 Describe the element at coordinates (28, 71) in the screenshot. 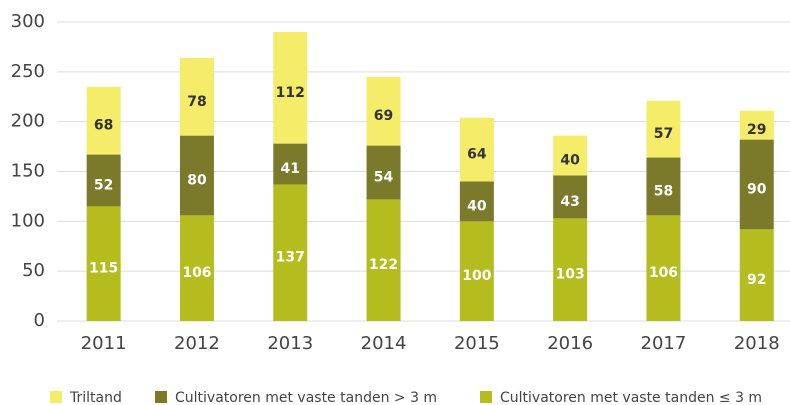

I see `y-tick-label: 250` at that location.